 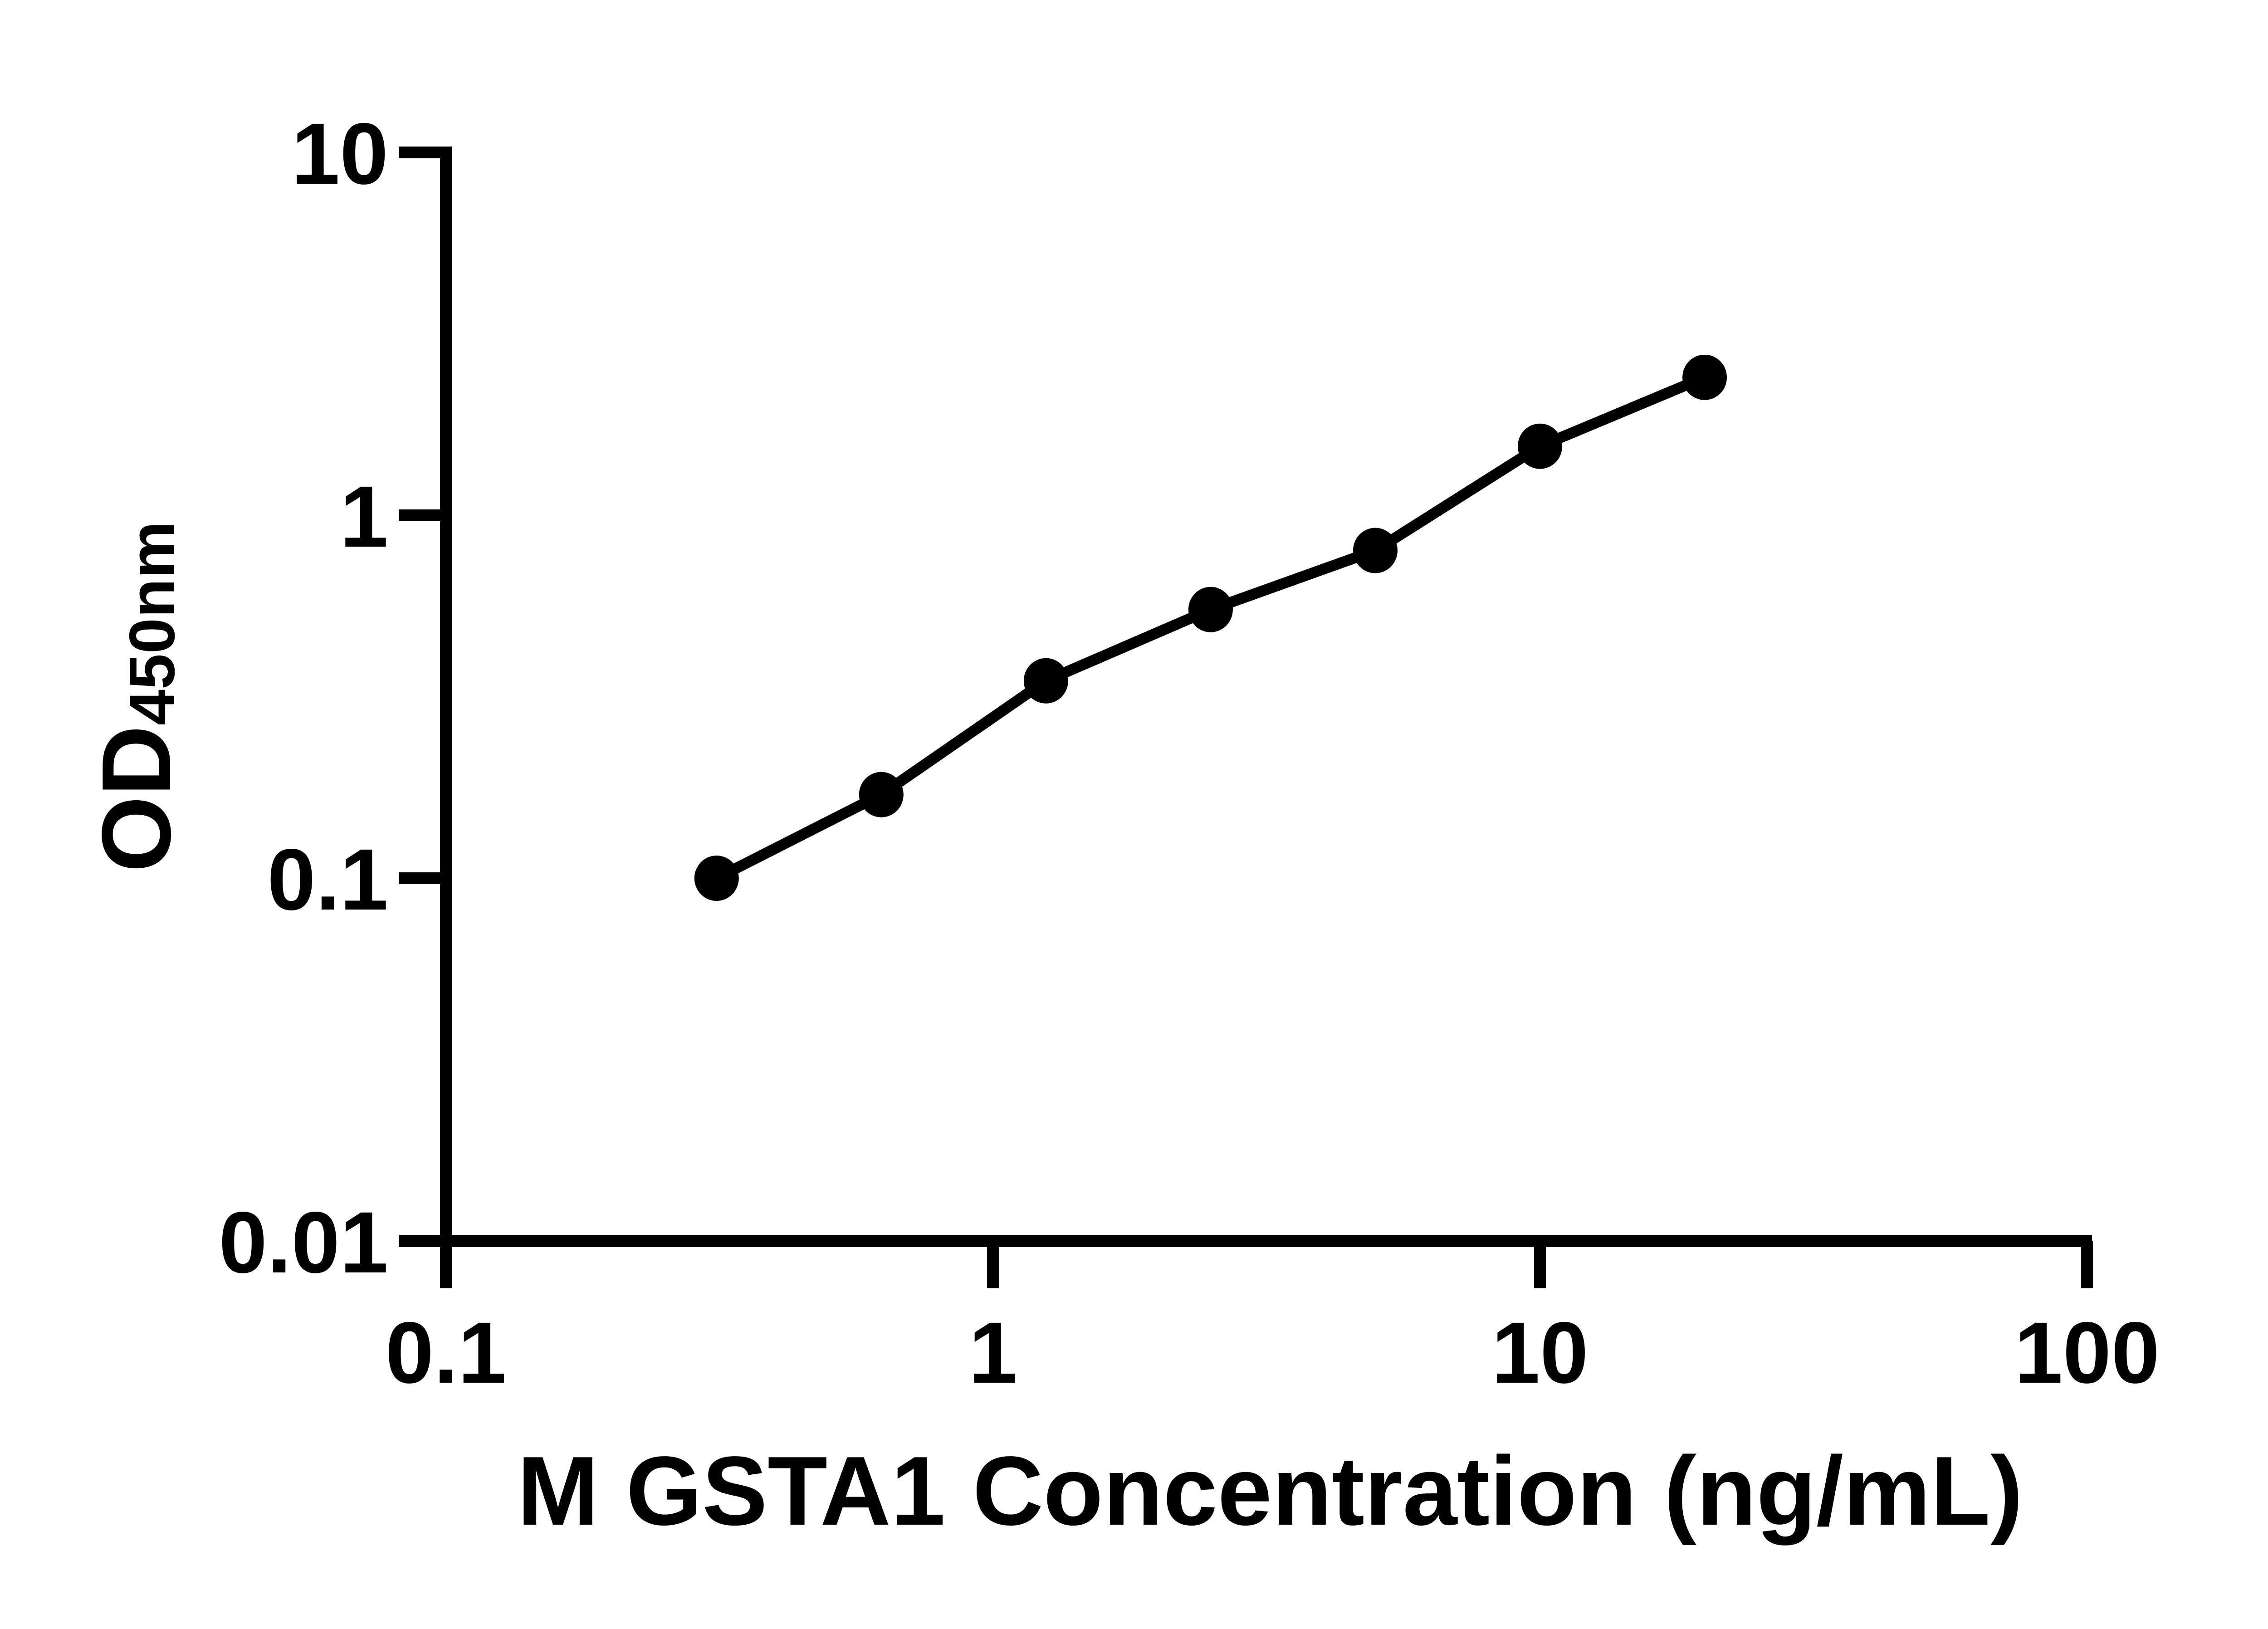 What do you see at coordinates (304, 1242) in the screenshot?
I see `y-tick-label: 0.01` at bounding box center [304, 1242].